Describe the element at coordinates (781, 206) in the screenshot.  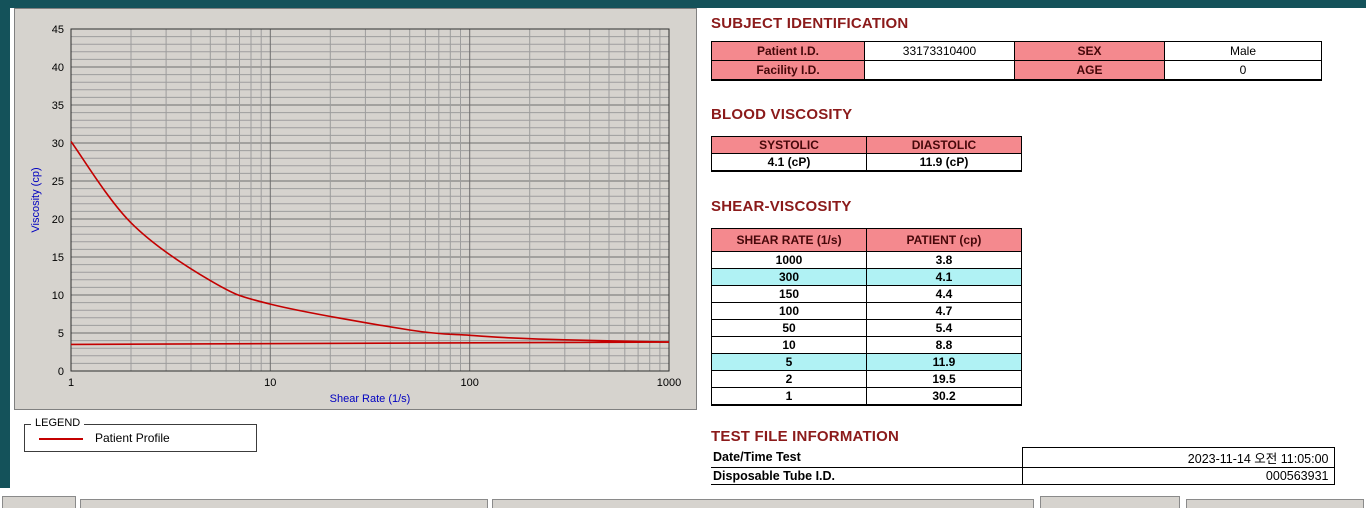
I see `shear-viscosity-heading: SHEAR-VISCOSITY` at that location.